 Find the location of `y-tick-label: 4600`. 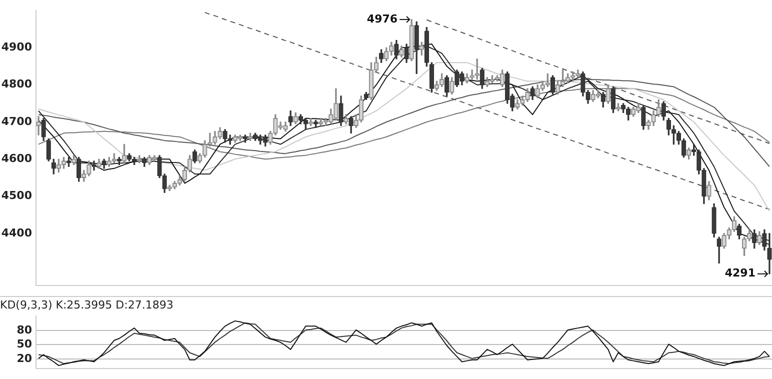

y-tick-label: 4600 is located at coordinates (16, 158).